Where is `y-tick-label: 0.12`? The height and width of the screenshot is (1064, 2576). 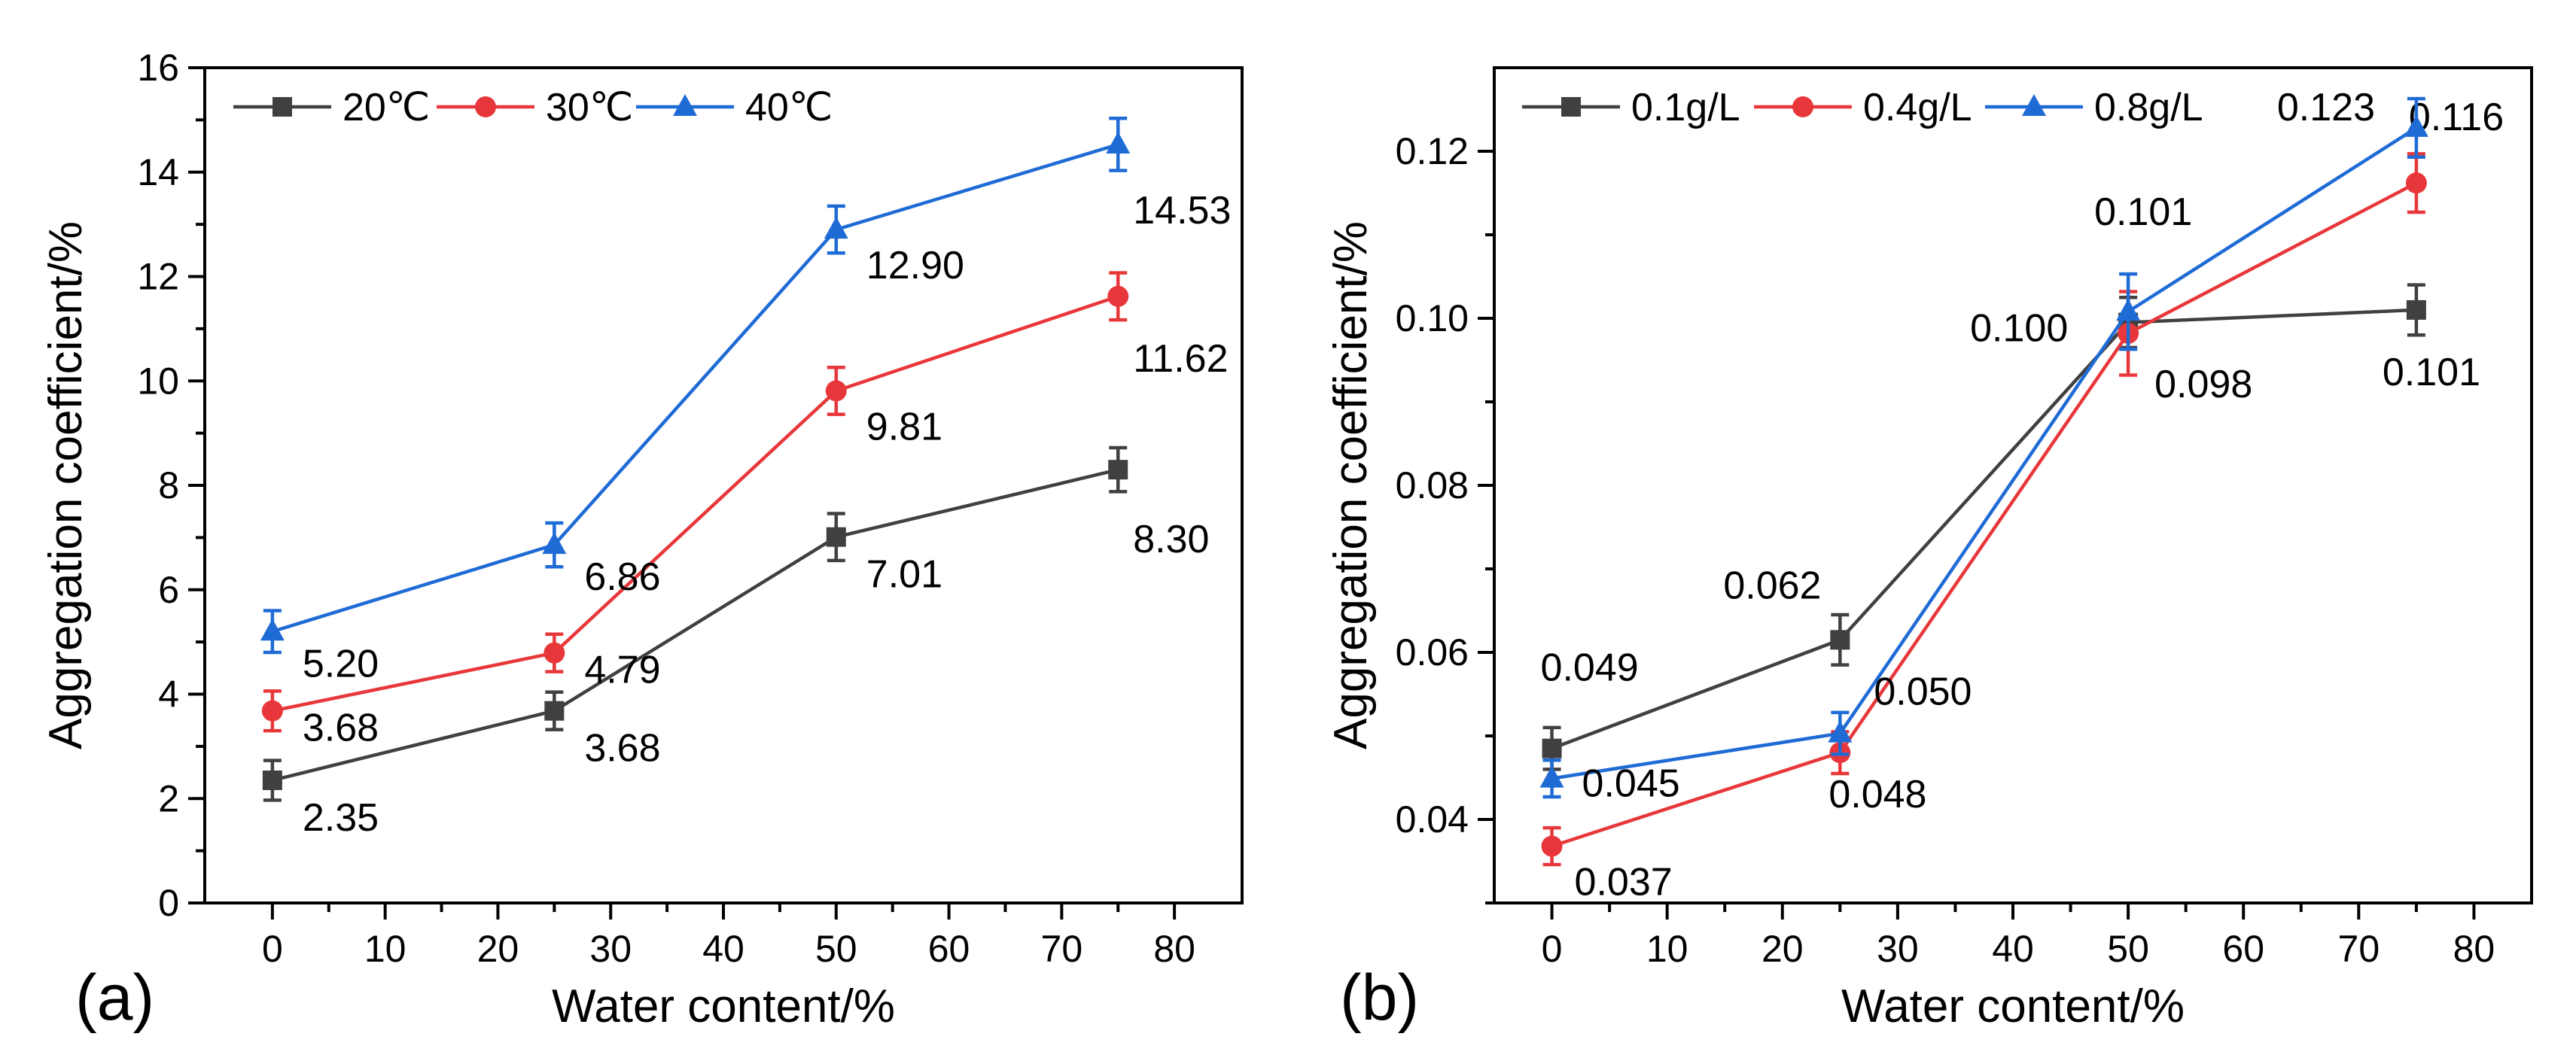 y-tick-label: 0.12 is located at coordinates (1433, 151).